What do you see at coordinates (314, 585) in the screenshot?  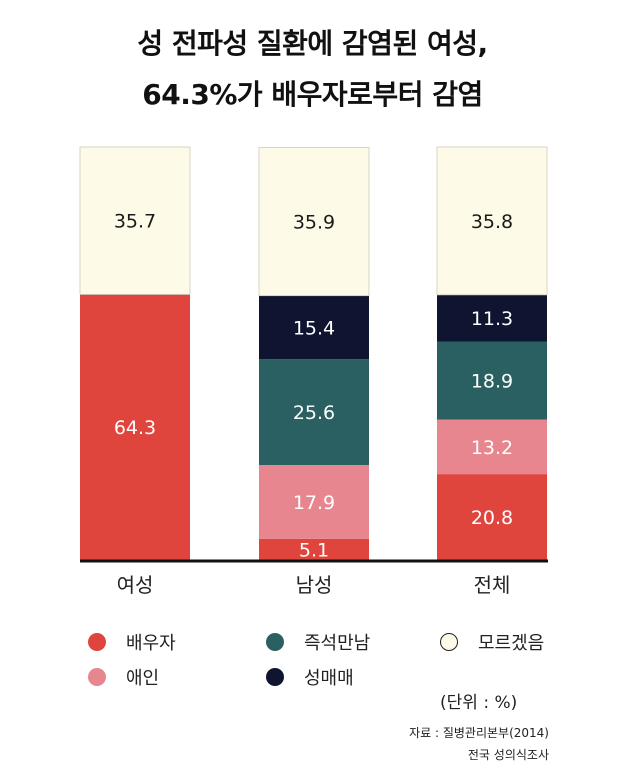 I see `category-label: 남성` at bounding box center [314, 585].